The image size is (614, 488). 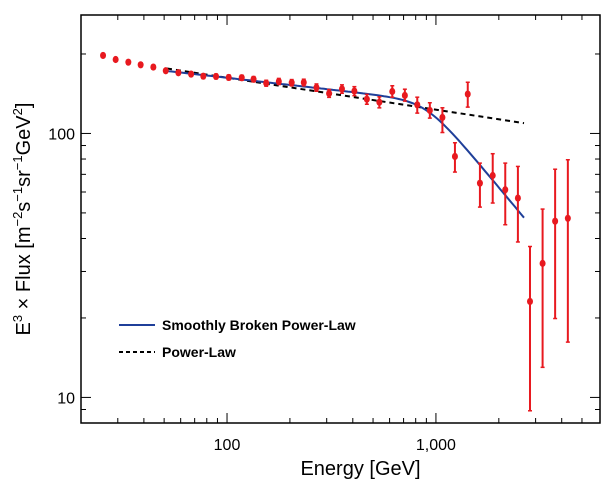 What do you see at coordinates (66, 398) in the screenshot?
I see `y-tick-label: 10` at bounding box center [66, 398].